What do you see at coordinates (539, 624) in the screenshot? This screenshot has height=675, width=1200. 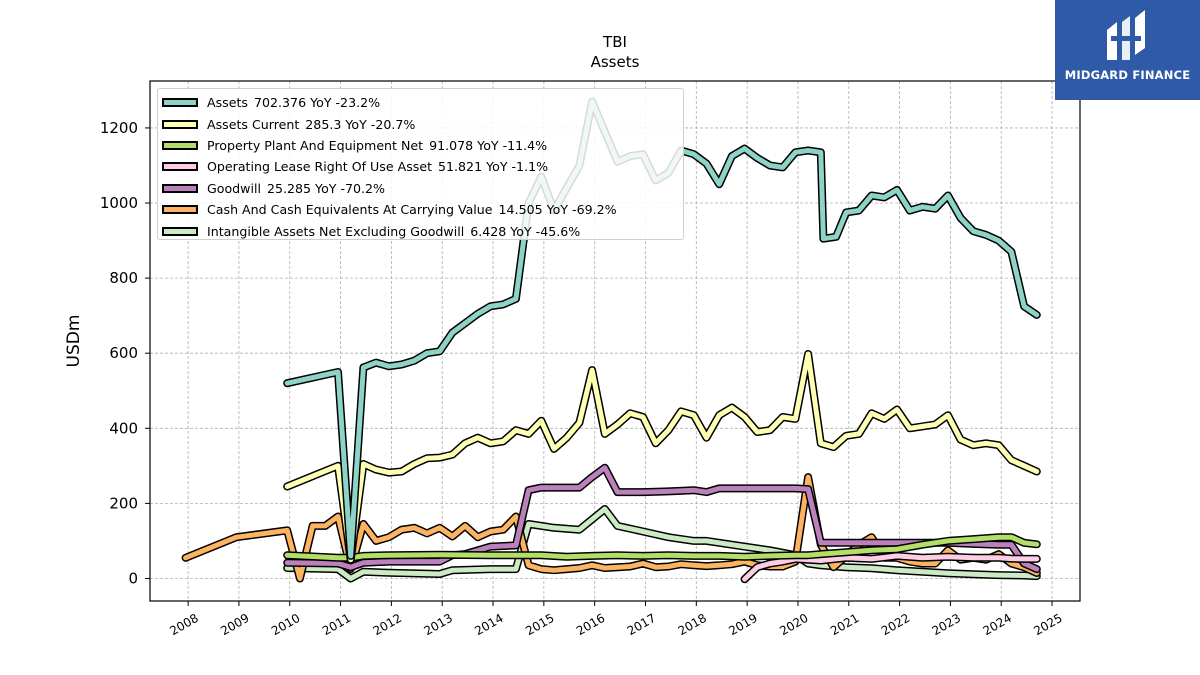 I see `x-tick-label: 2015` at bounding box center [539, 624].